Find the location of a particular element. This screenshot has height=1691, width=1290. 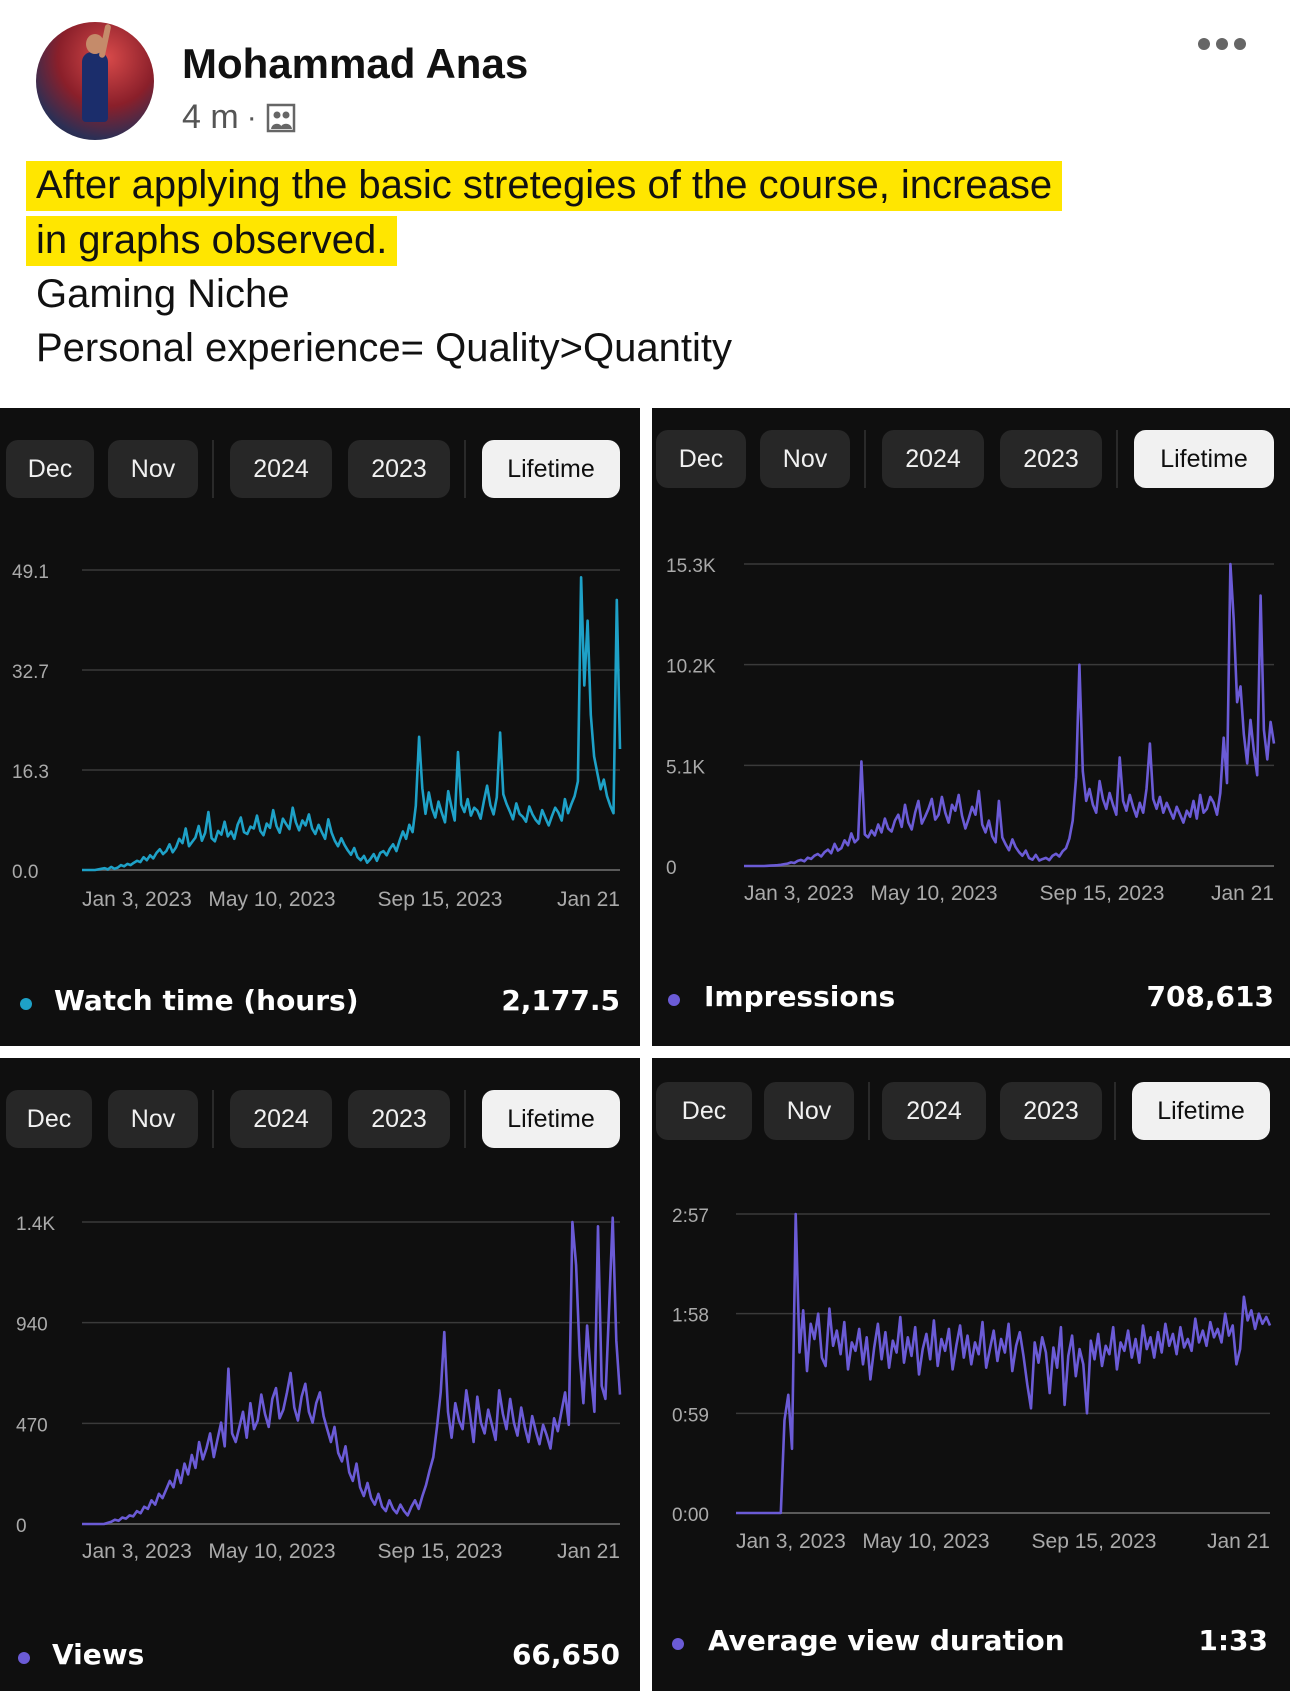

views-metric: Views 66,650 is located at coordinates (320, 1659).